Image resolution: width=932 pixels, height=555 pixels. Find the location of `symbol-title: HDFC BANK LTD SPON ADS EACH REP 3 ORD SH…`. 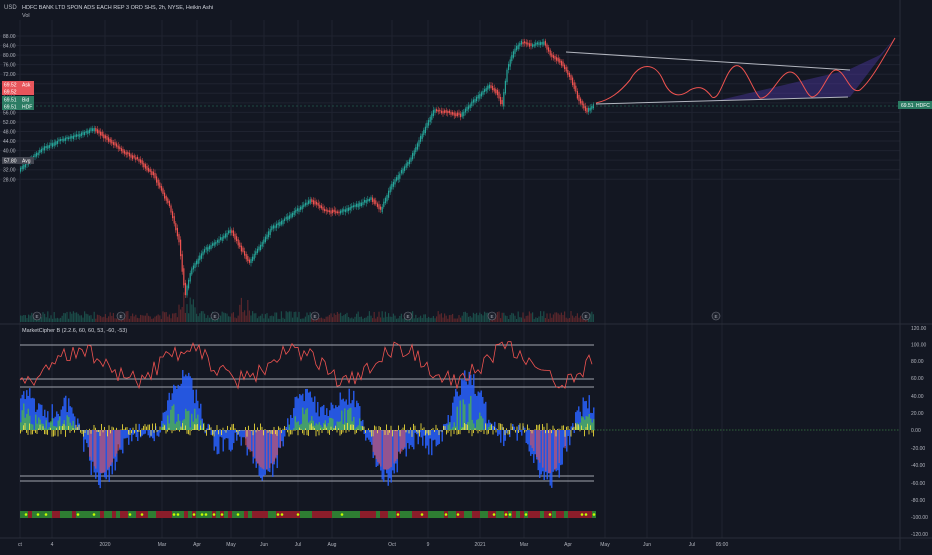

symbol-title: HDFC BANK LTD SPON ADS EACH REP 3 ORD SH… is located at coordinates (117, 8).